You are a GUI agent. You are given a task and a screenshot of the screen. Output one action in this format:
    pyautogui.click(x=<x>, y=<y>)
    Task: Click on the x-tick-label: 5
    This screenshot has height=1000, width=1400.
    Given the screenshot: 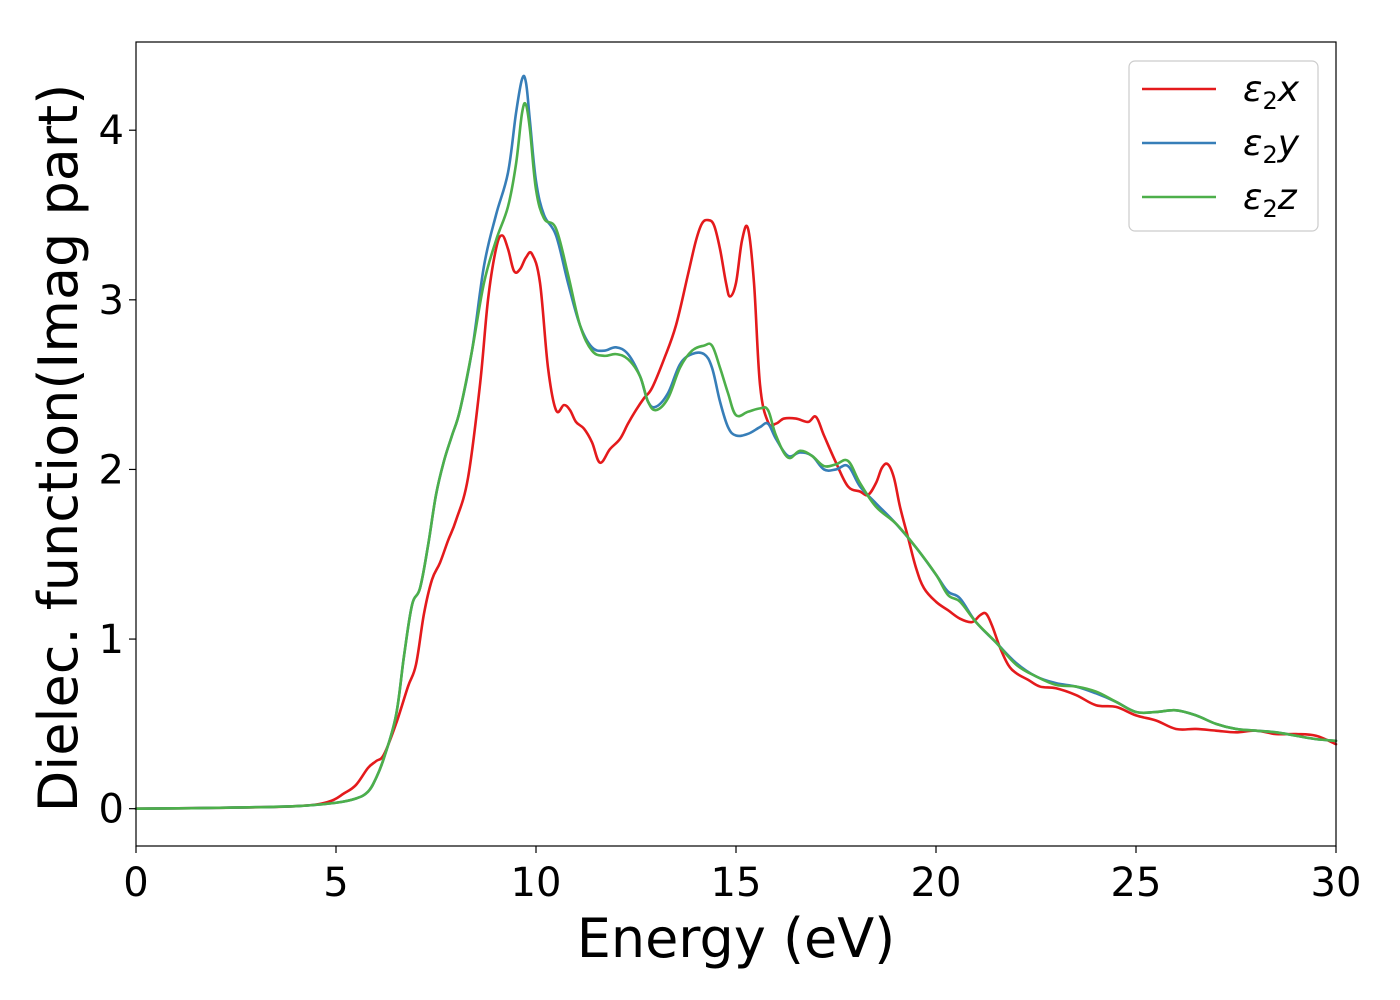 What is the action you would take?
    pyautogui.click(x=335, y=883)
    